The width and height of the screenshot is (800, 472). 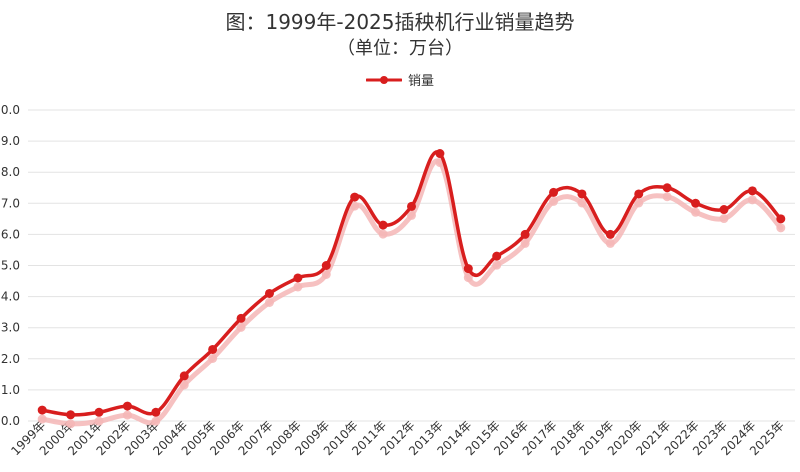 What do you see at coordinates (10, 203) in the screenshot?
I see `y-tick-label: 7.0` at bounding box center [10, 203].